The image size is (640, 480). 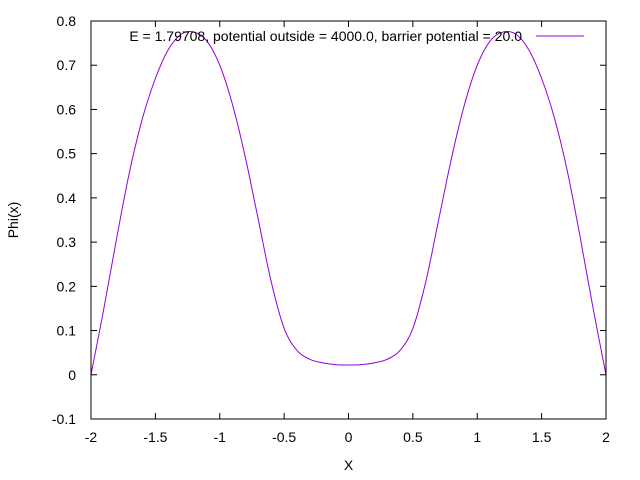 I want to click on x-tick-label: 2, so click(x=606, y=437).